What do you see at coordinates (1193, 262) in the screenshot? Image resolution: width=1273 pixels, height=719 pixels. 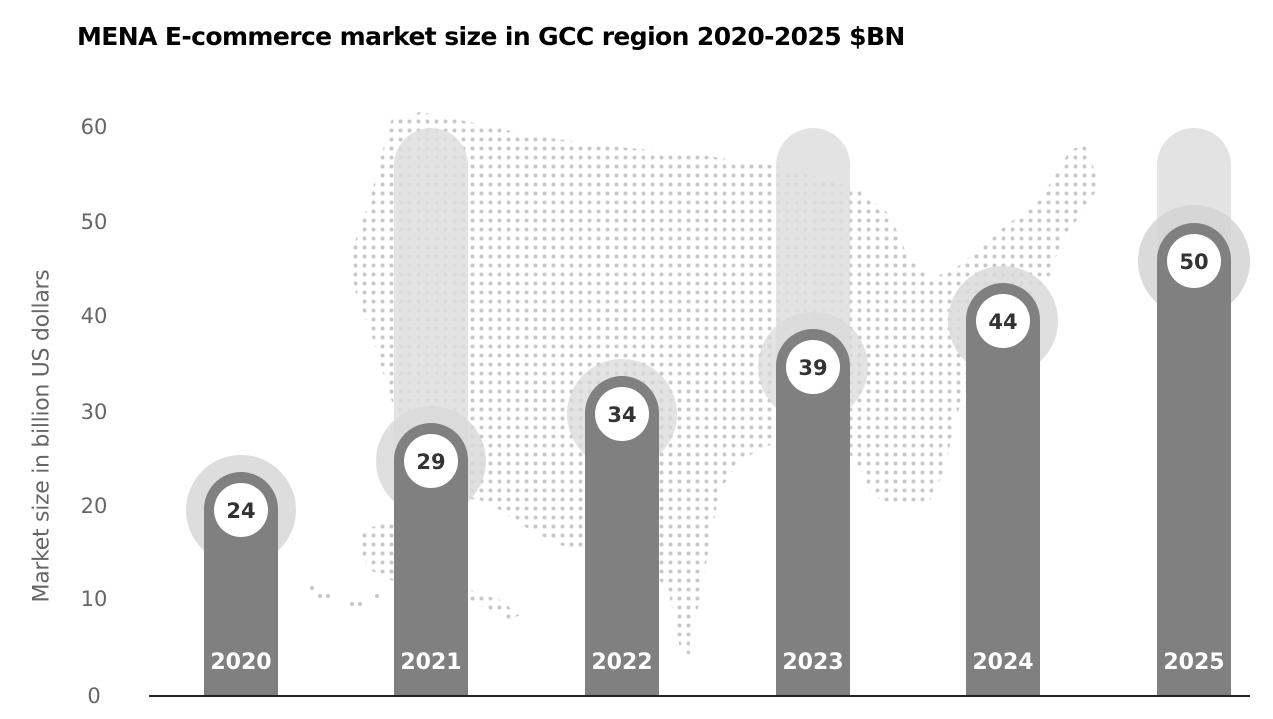 I see `bar-value-label: 50` at bounding box center [1193, 262].